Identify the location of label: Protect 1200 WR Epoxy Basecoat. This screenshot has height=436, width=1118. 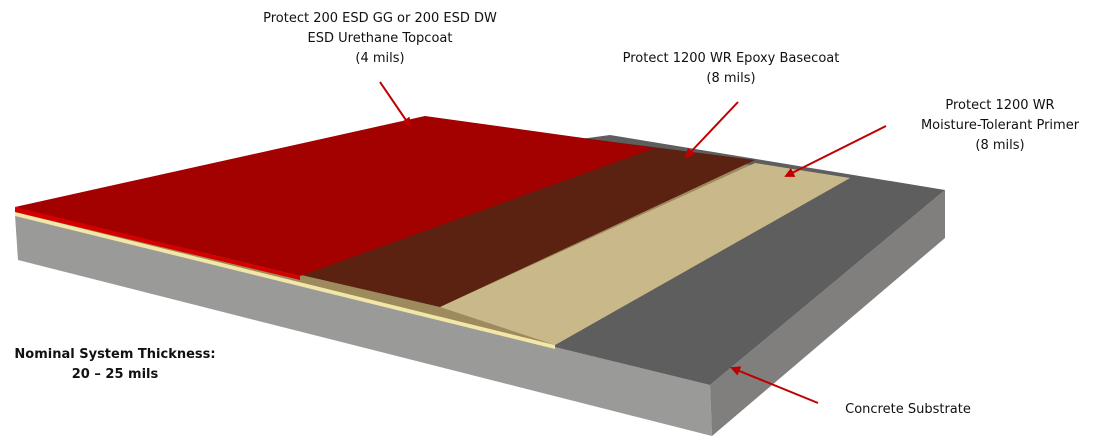
(731, 58).